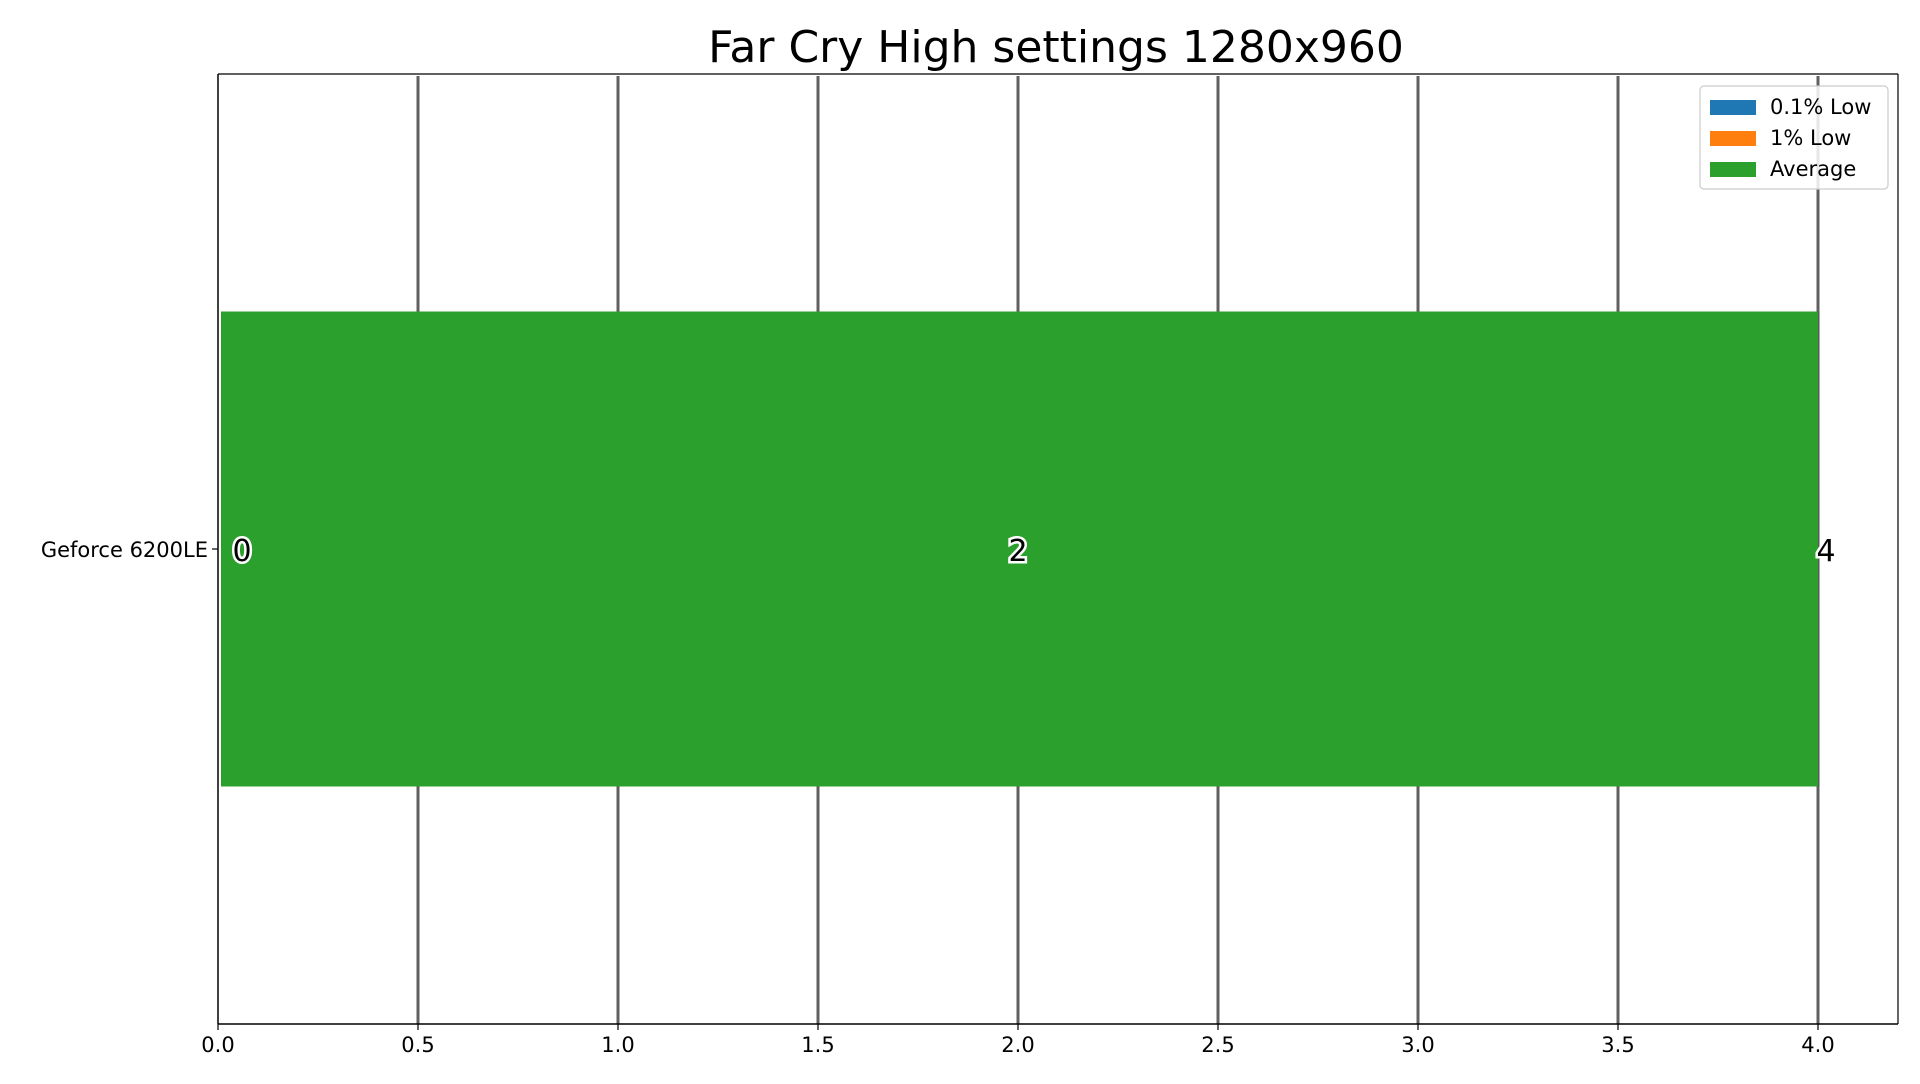 The height and width of the screenshot is (1084, 1920). I want to click on x-tick-label: 1.0, so click(617, 1045).